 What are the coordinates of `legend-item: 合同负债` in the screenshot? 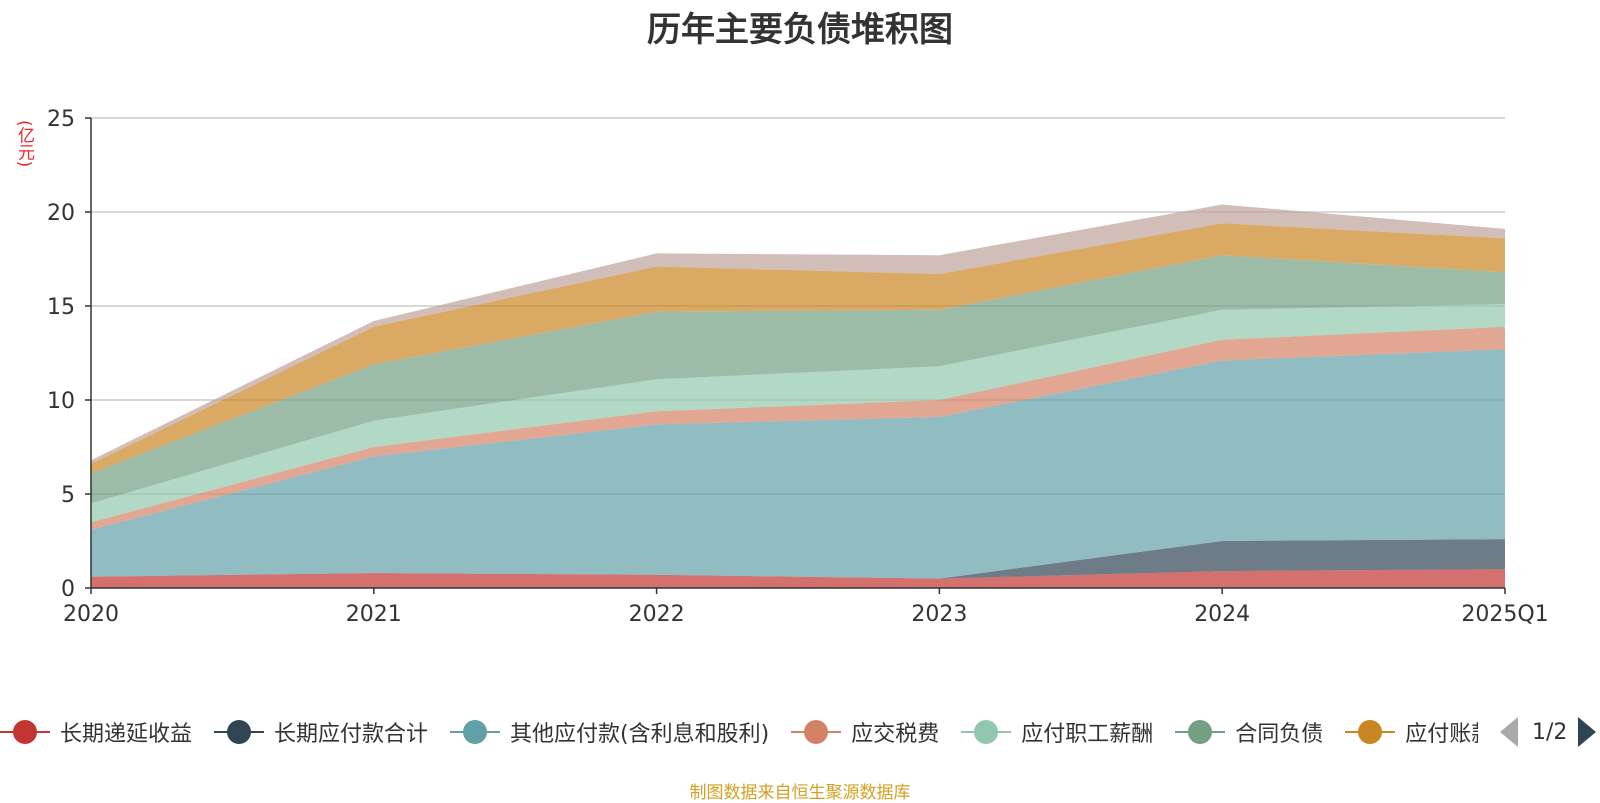 It's located at (1249, 732).